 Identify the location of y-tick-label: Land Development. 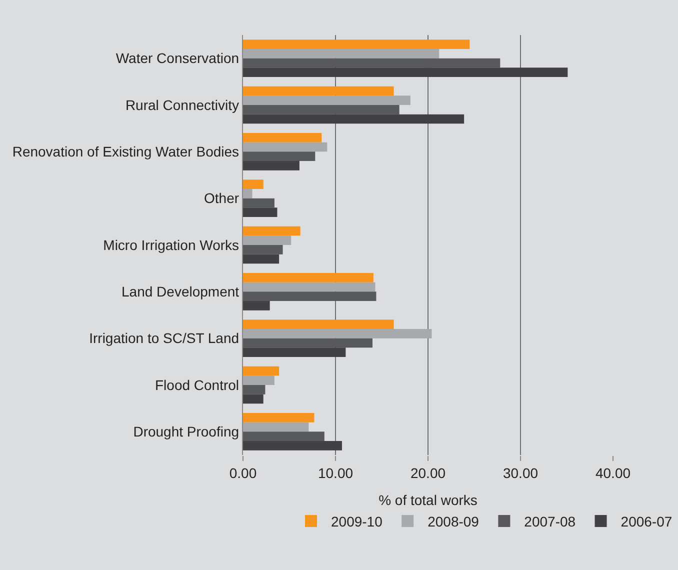
(181, 292).